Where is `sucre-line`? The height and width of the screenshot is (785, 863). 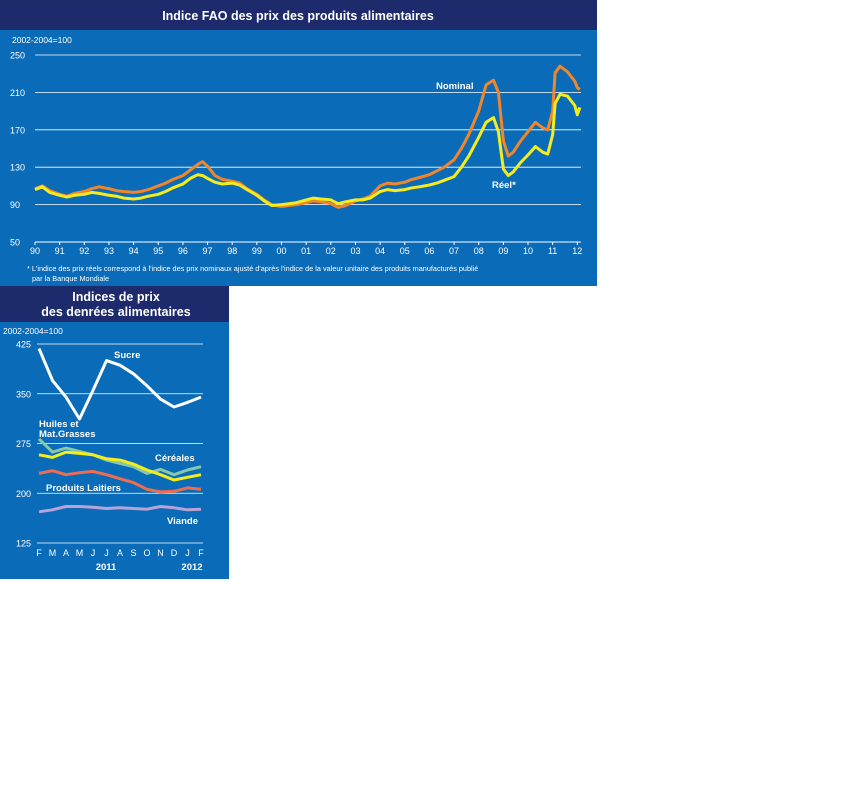 sucre-line is located at coordinates (119, 384).